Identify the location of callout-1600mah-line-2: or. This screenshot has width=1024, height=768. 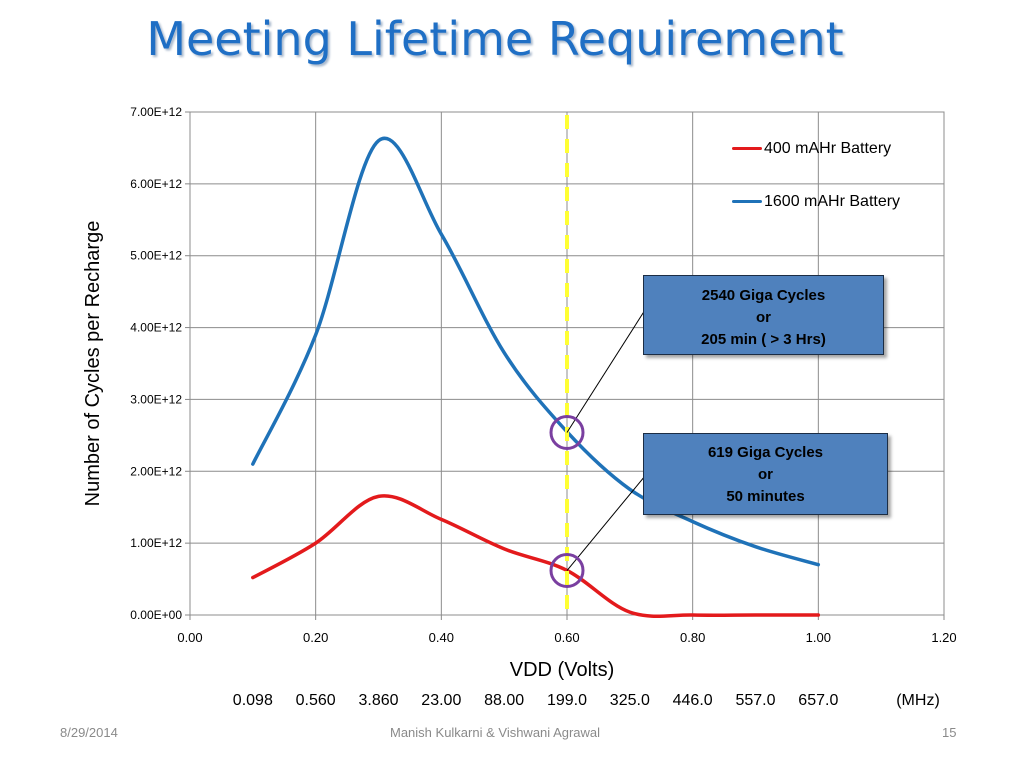
(763, 317).